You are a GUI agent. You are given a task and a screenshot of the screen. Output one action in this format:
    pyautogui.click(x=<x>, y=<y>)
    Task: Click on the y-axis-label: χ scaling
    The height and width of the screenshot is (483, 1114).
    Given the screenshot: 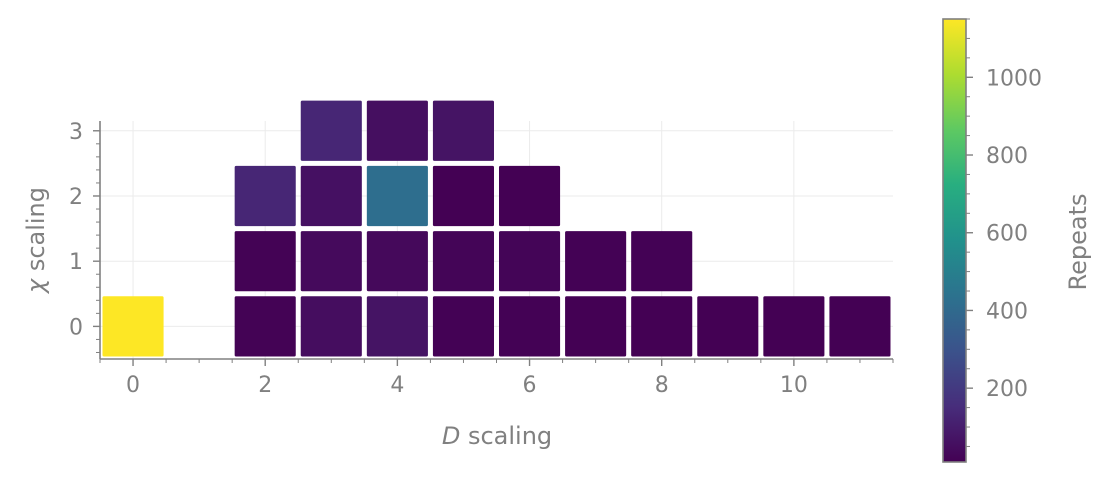 What is the action you would take?
    pyautogui.click(x=36, y=241)
    